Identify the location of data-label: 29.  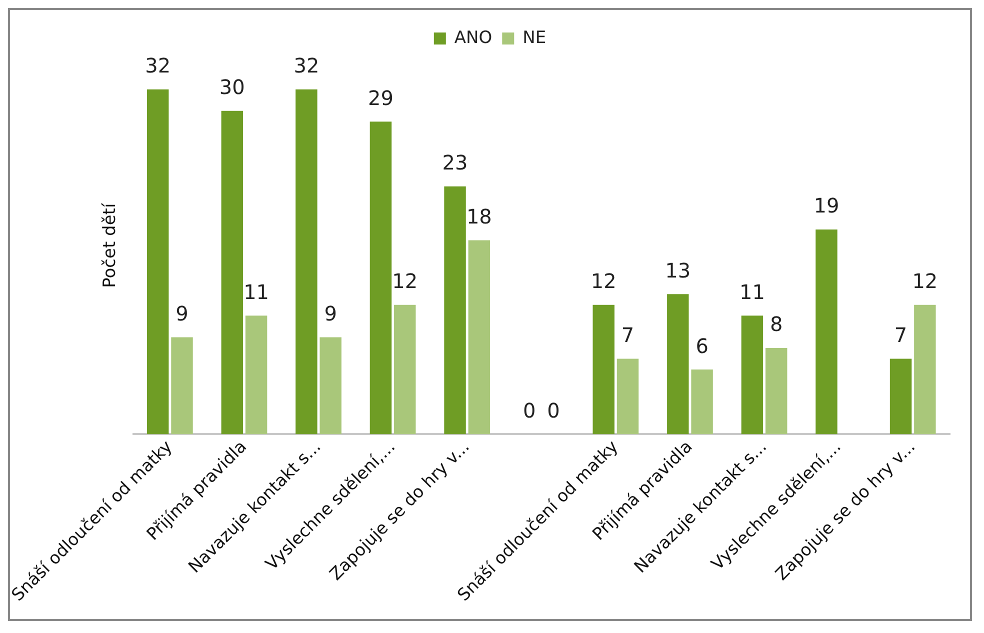
(381, 98).